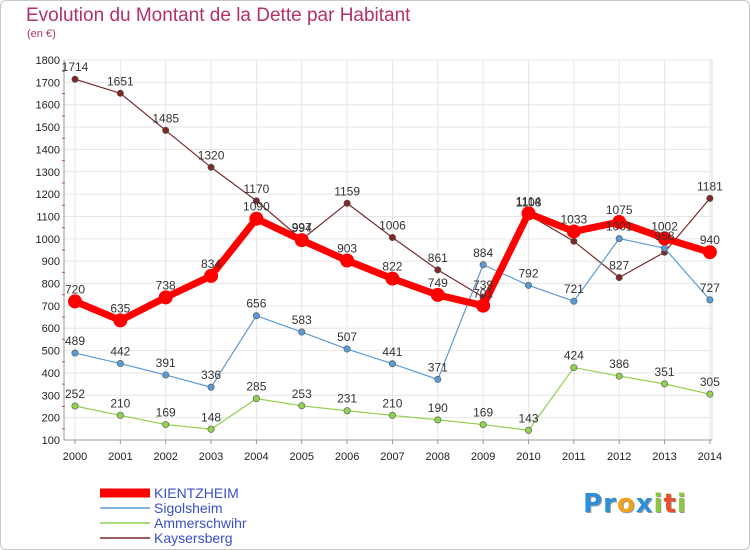 The height and width of the screenshot is (550, 750). Describe the element at coordinates (196, 493) in the screenshot. I see `legend-label: KIENTZHEIM` at that location.